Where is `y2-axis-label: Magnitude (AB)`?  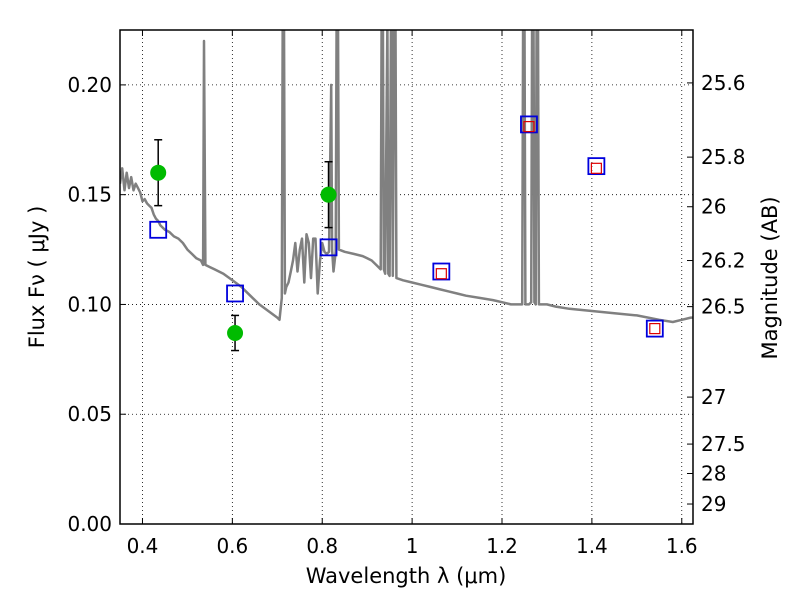
y2-axis-label: Magnitude (AB) is located at coordinates (770, 277).